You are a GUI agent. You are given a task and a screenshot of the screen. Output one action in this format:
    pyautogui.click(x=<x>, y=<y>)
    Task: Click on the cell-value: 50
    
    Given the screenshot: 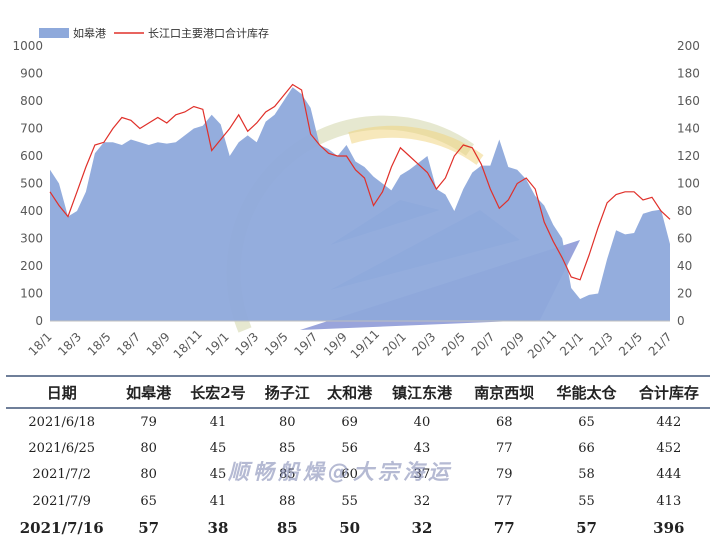 What is the action you would take?
    pyautogui.click(x=350, y=527)
    